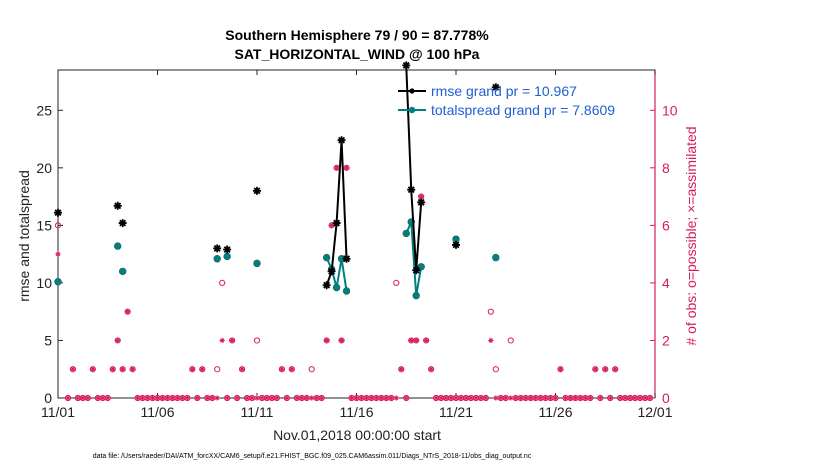  I want to click on y-tick-label: 20, so click(44, 168).